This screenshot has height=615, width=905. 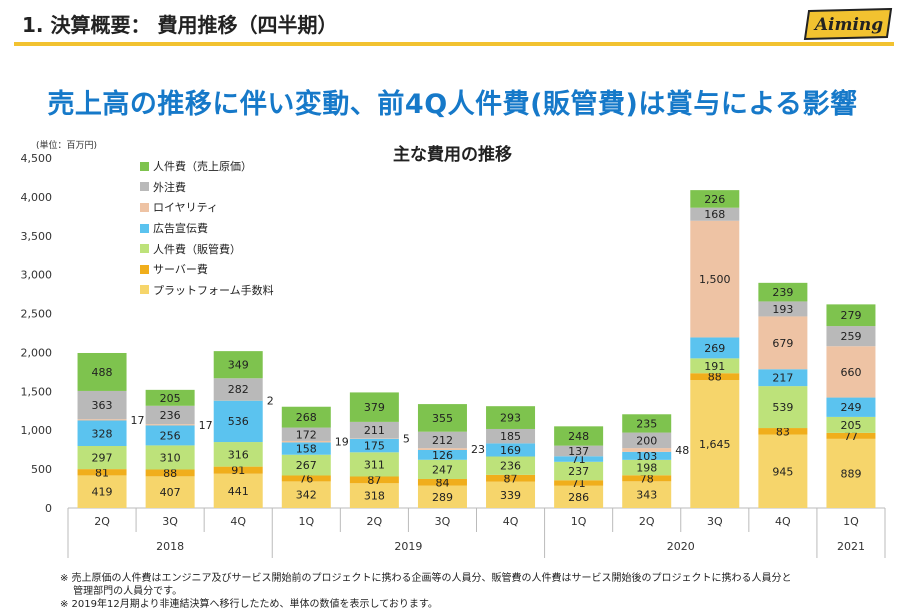 I want to click on data-label-advertising: 269, so click(x=714, y=348).